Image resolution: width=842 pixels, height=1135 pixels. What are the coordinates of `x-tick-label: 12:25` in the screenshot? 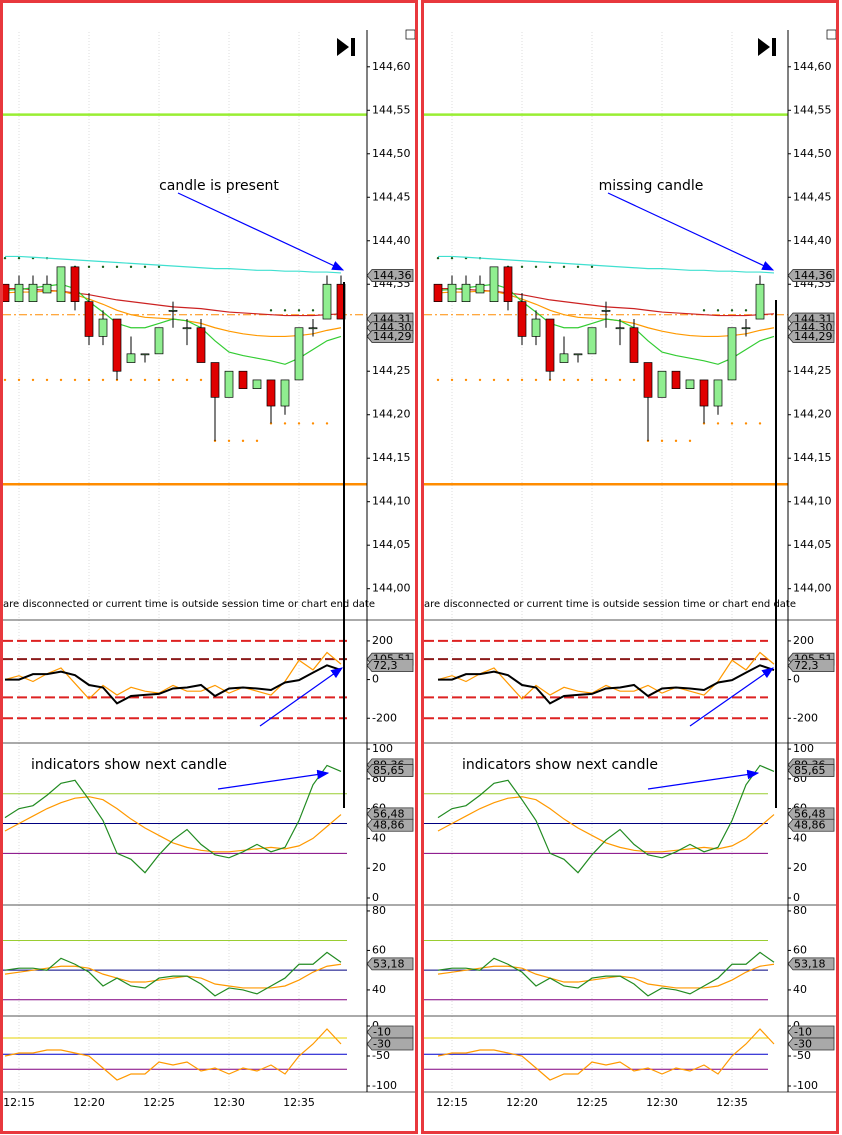 It's located at (592, 1102).